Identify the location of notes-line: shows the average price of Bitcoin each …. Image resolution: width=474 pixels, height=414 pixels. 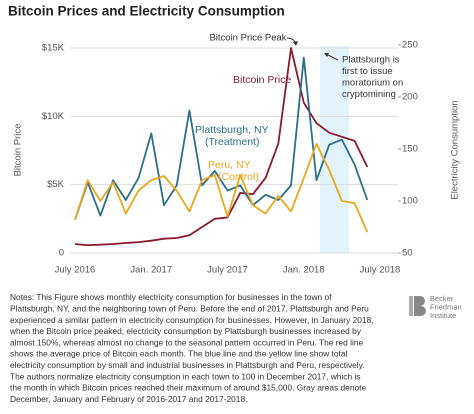
(179, 354).